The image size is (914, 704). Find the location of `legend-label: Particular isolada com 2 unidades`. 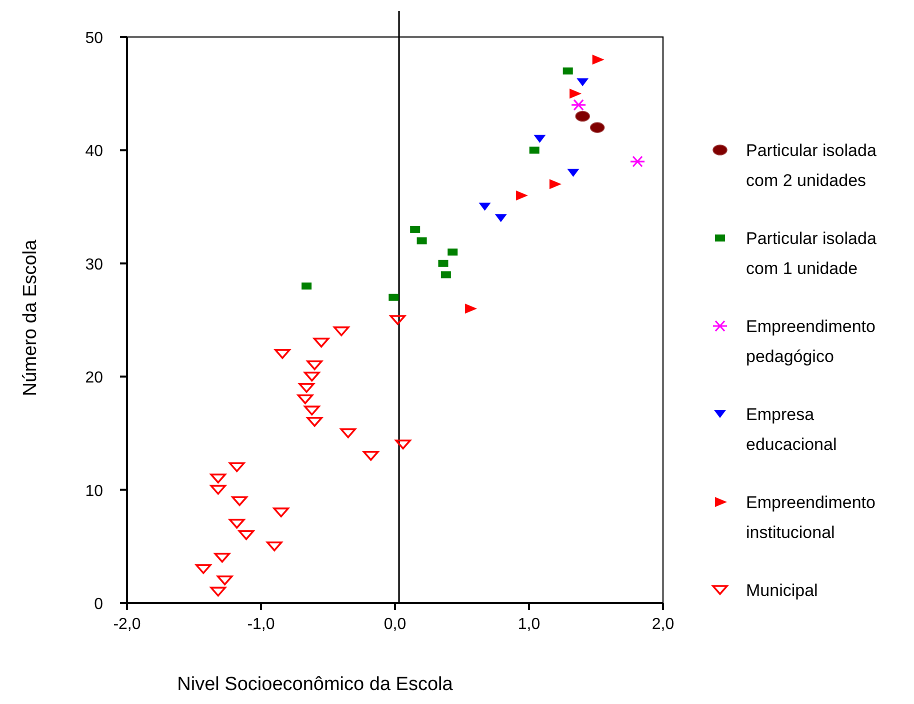

legend-label: Particular isolada com 2 unidades is located at coordinates (811, 165).